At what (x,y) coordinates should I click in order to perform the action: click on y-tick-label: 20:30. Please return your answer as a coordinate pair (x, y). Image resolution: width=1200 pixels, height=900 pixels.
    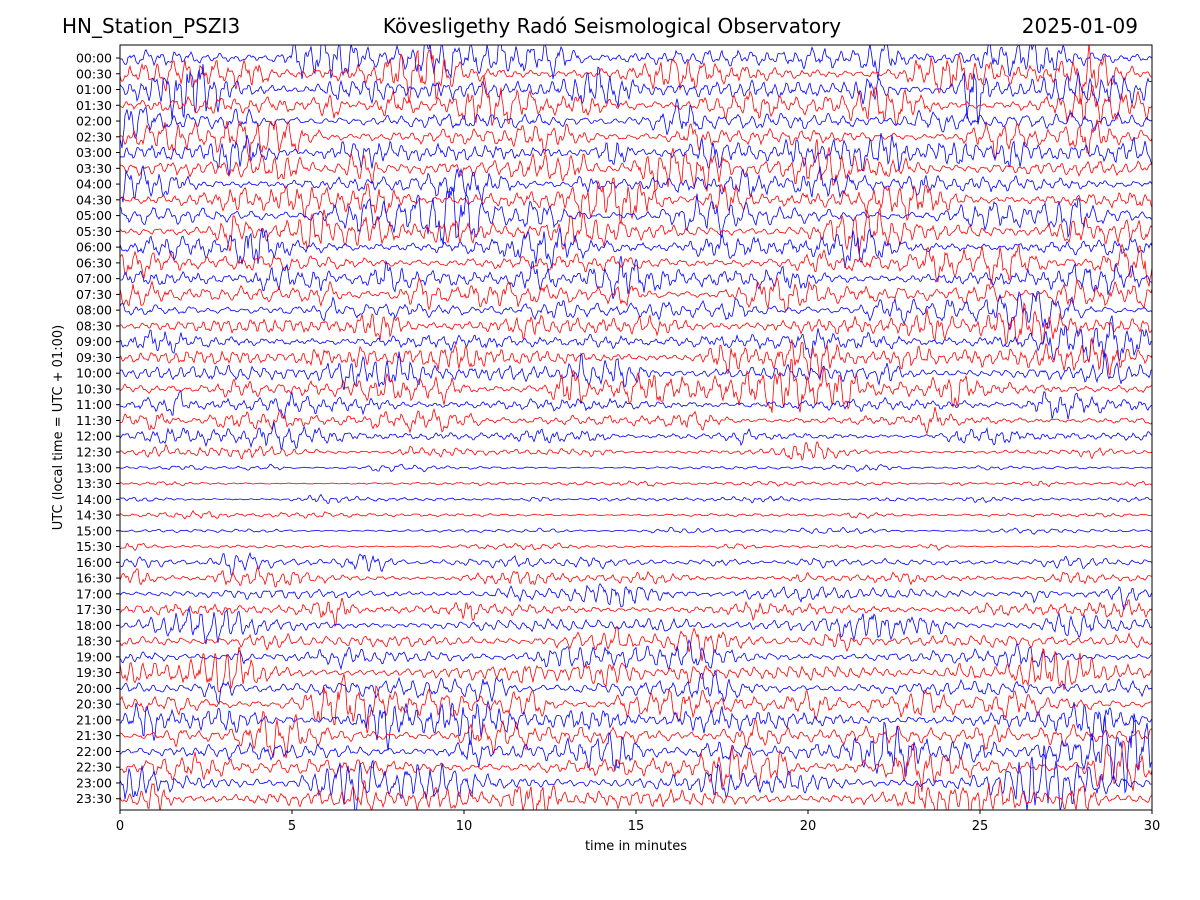
    Looking at the image, I should click on (94, 704).